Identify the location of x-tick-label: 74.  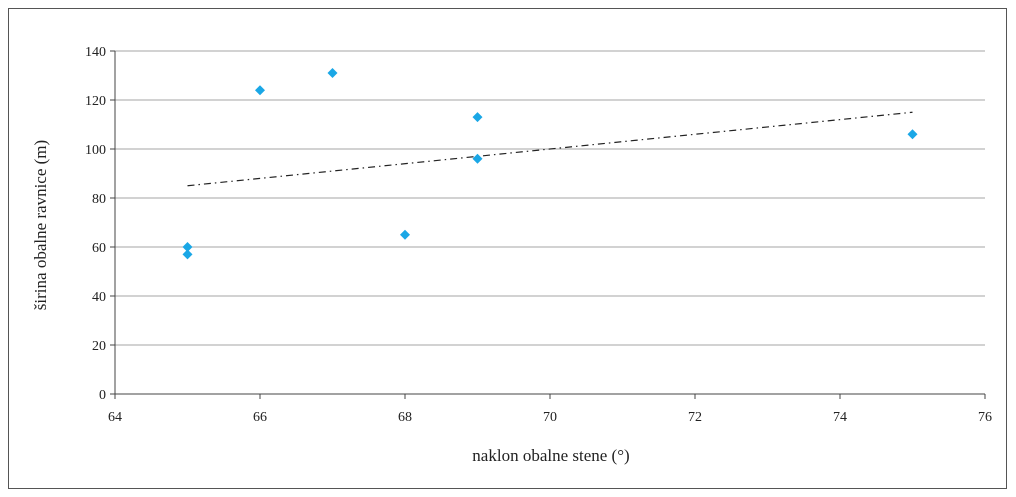
(840, 417).